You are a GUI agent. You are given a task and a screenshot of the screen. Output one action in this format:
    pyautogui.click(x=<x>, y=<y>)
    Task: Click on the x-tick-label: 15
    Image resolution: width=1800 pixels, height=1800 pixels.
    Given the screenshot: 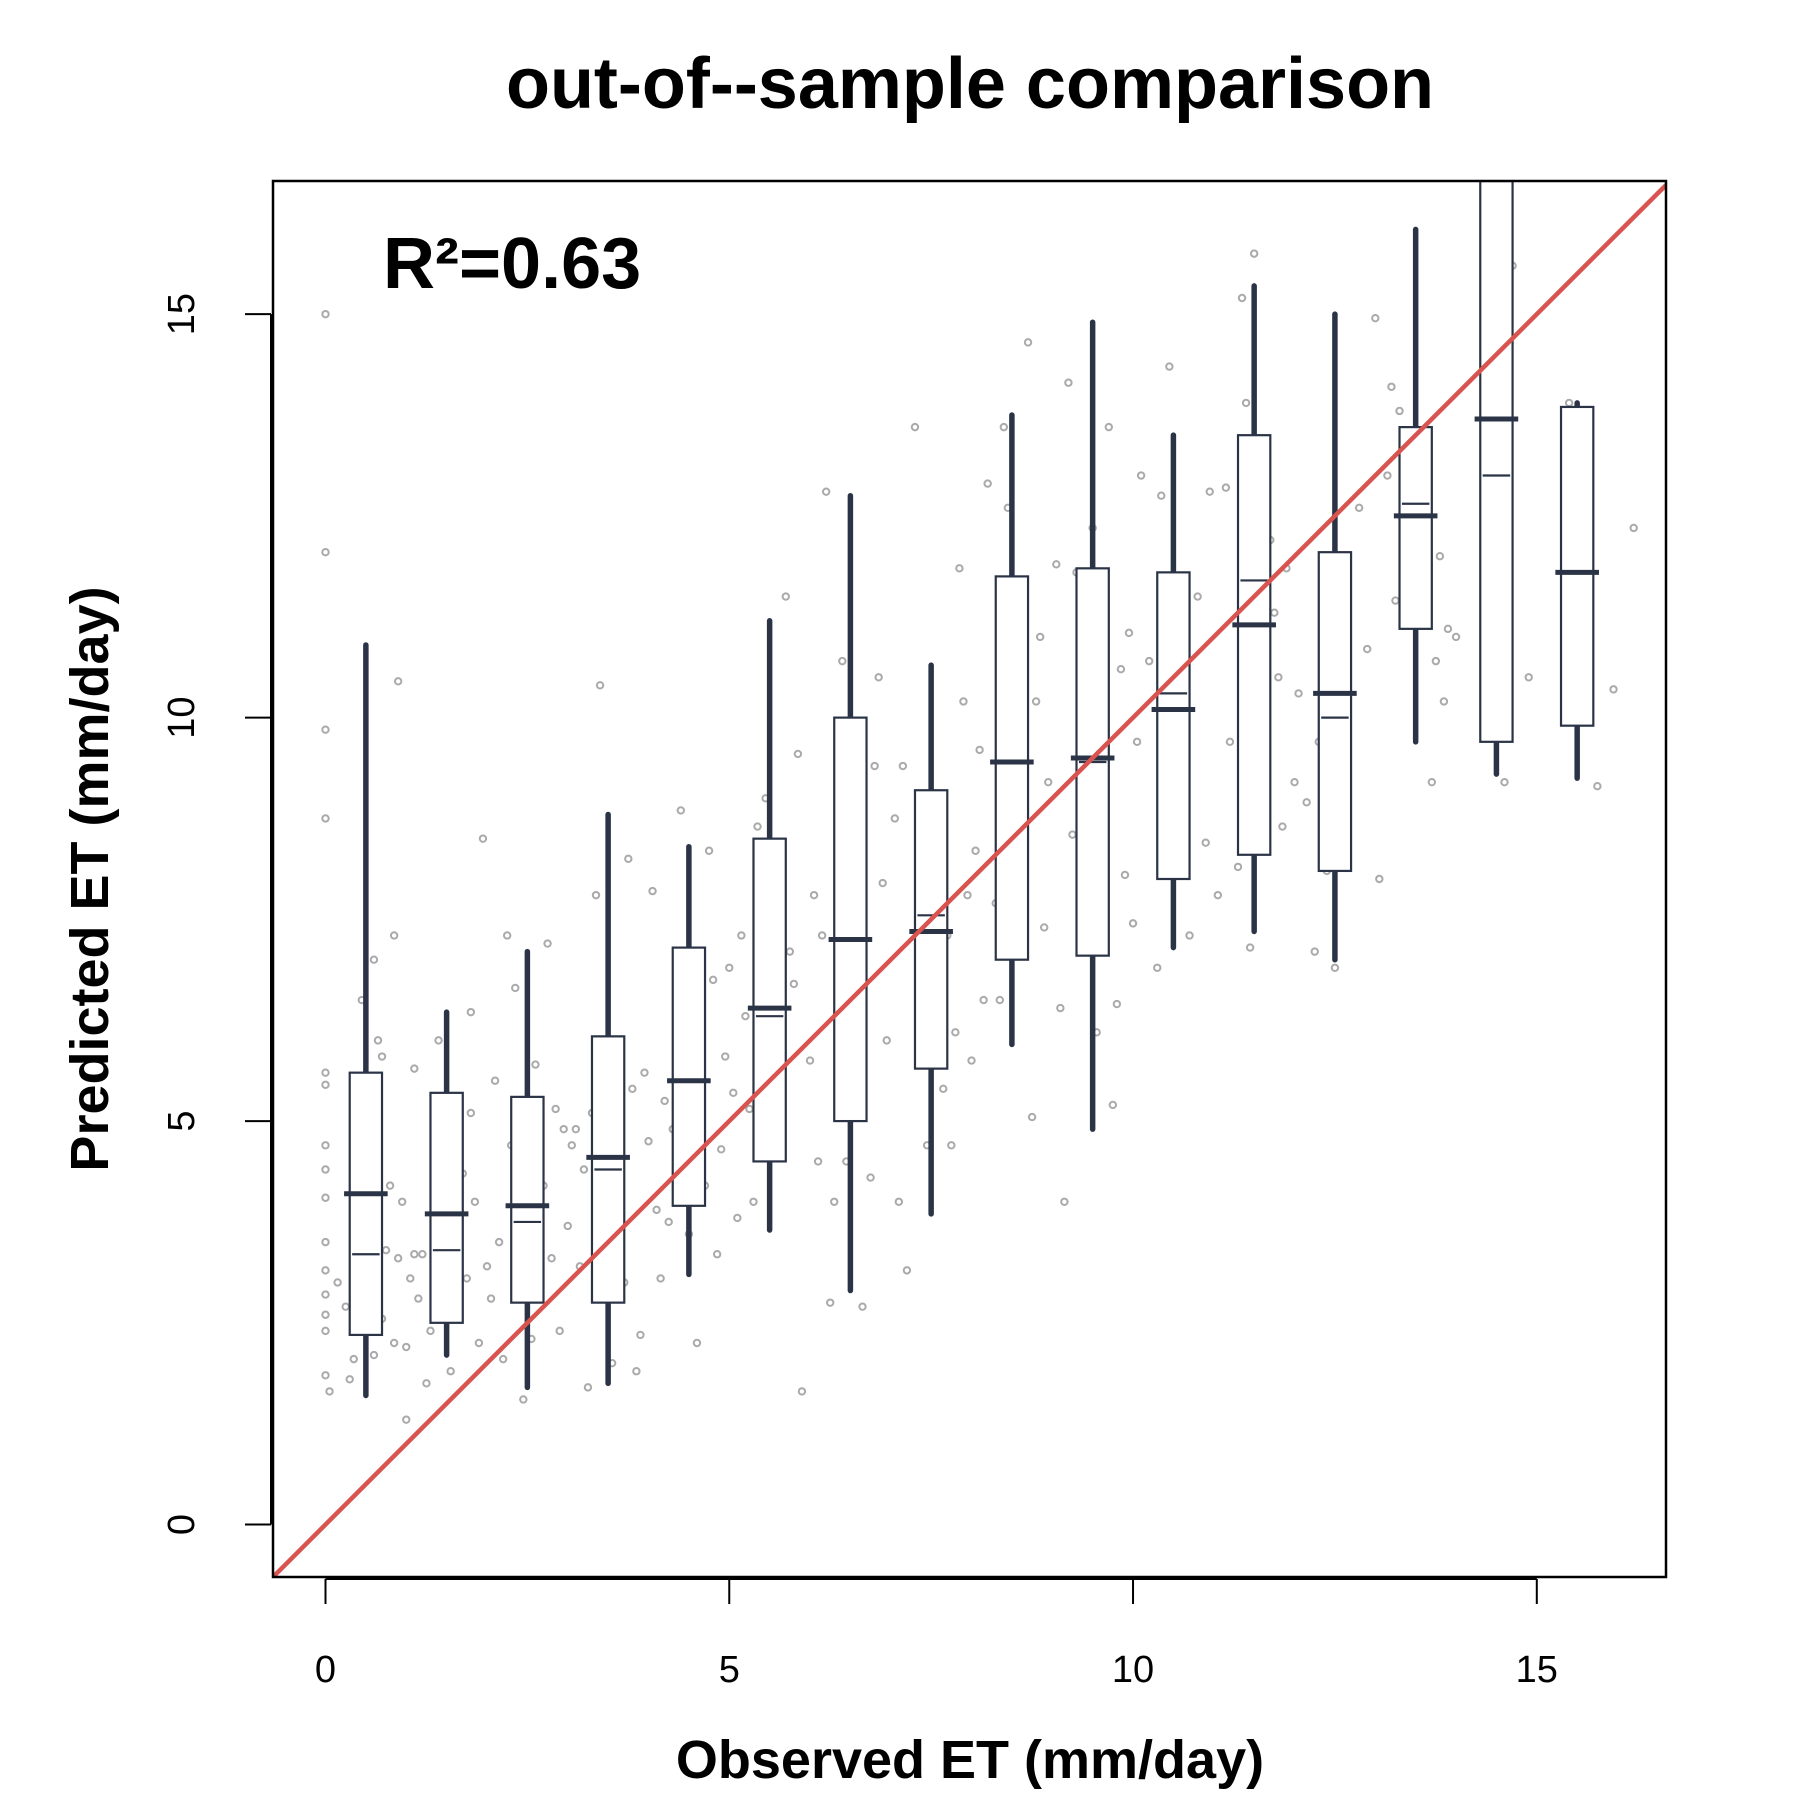 What is the action you would take?
    pyautogui.click(x=1537, y=1670)
    